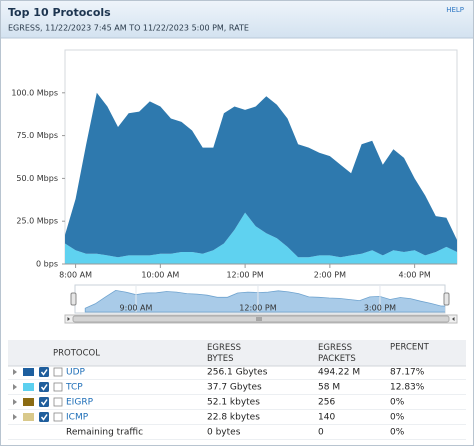 Image resolution: width=474 pixels, height=446 pixels. Describe the element at coordinates (69, 319) in the screenshot. I see `scroll-left-arrow` at that location.